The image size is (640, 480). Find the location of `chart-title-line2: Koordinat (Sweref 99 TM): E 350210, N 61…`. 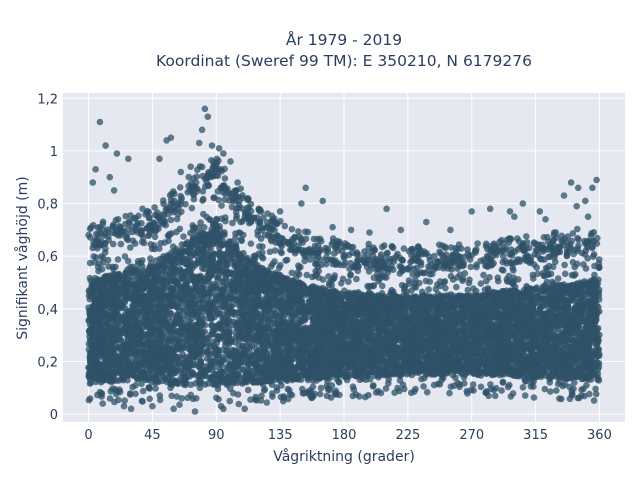

chart-title-line2: Koordinat (Sweref 99 TM): E 350210, N 61… is located at coordinates (344, 61).